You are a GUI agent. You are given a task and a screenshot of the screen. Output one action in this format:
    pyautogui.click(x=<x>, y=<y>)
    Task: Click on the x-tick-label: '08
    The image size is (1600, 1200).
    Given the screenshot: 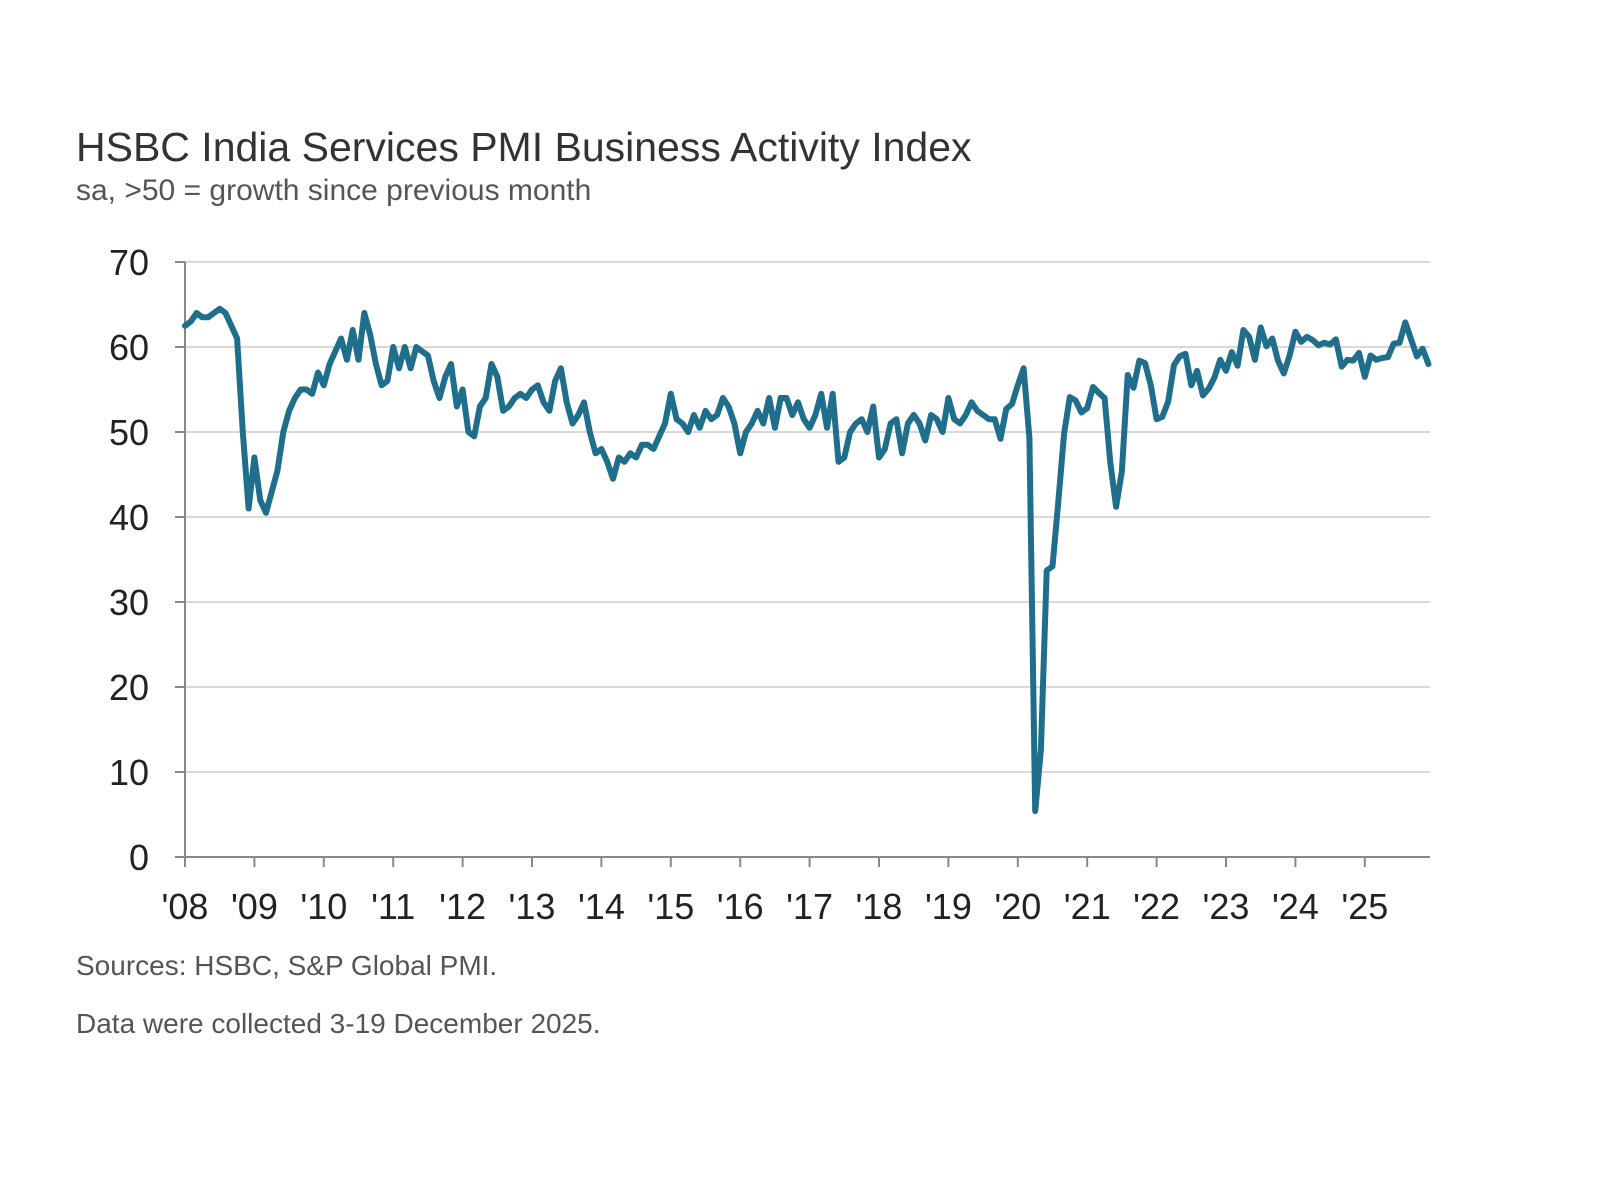 What is the action you would take?
    pyautogui.click(x=185, y=906)
    